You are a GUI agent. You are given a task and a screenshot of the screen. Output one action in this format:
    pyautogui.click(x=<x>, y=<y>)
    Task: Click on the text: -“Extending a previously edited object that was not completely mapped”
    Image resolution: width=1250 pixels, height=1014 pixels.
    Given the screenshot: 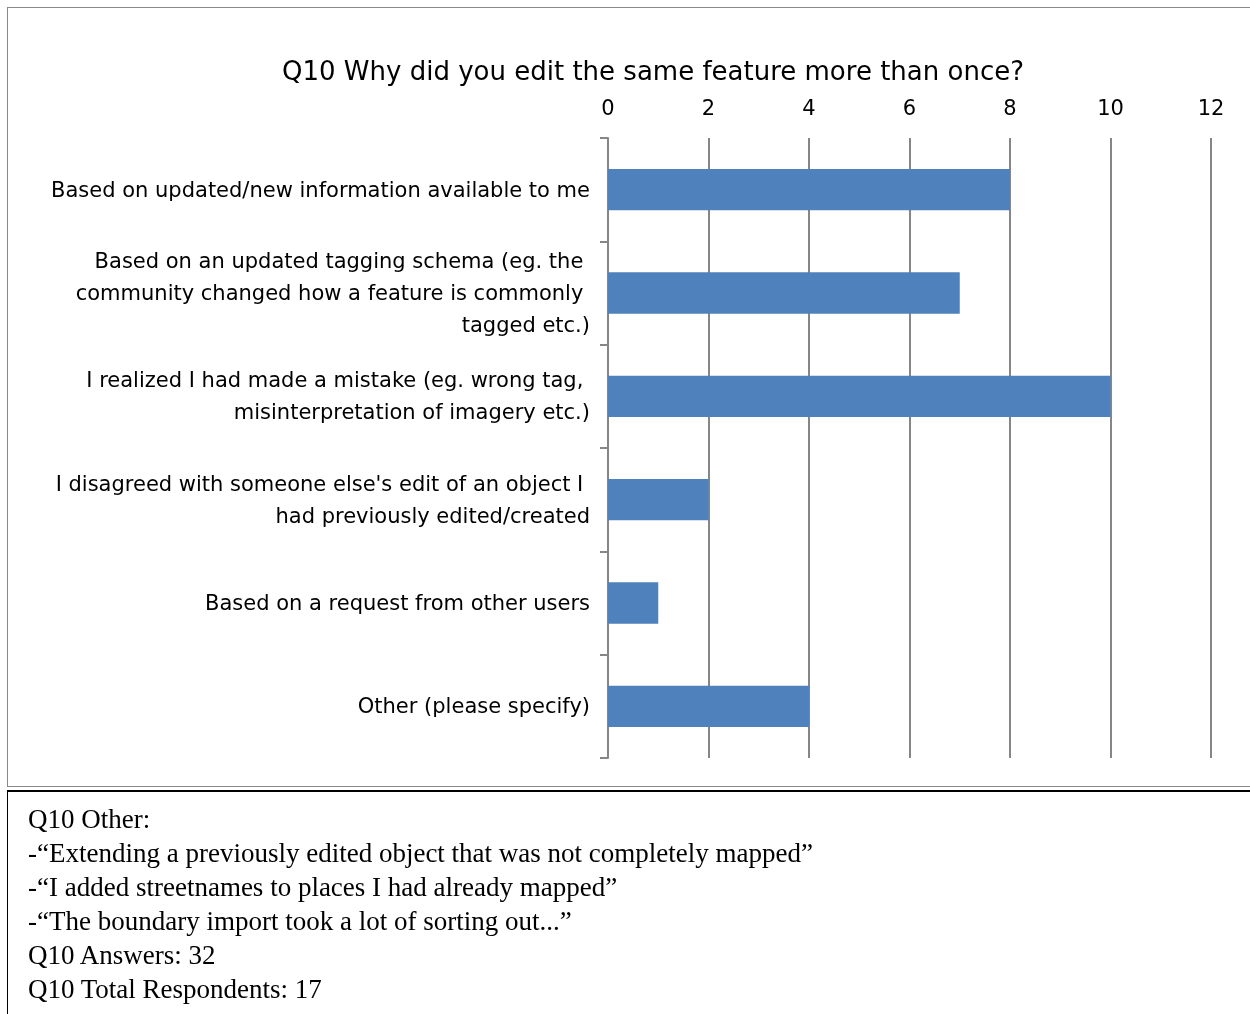 What is the action you would take?
    pyautogui.click(x=421, y=853)
    